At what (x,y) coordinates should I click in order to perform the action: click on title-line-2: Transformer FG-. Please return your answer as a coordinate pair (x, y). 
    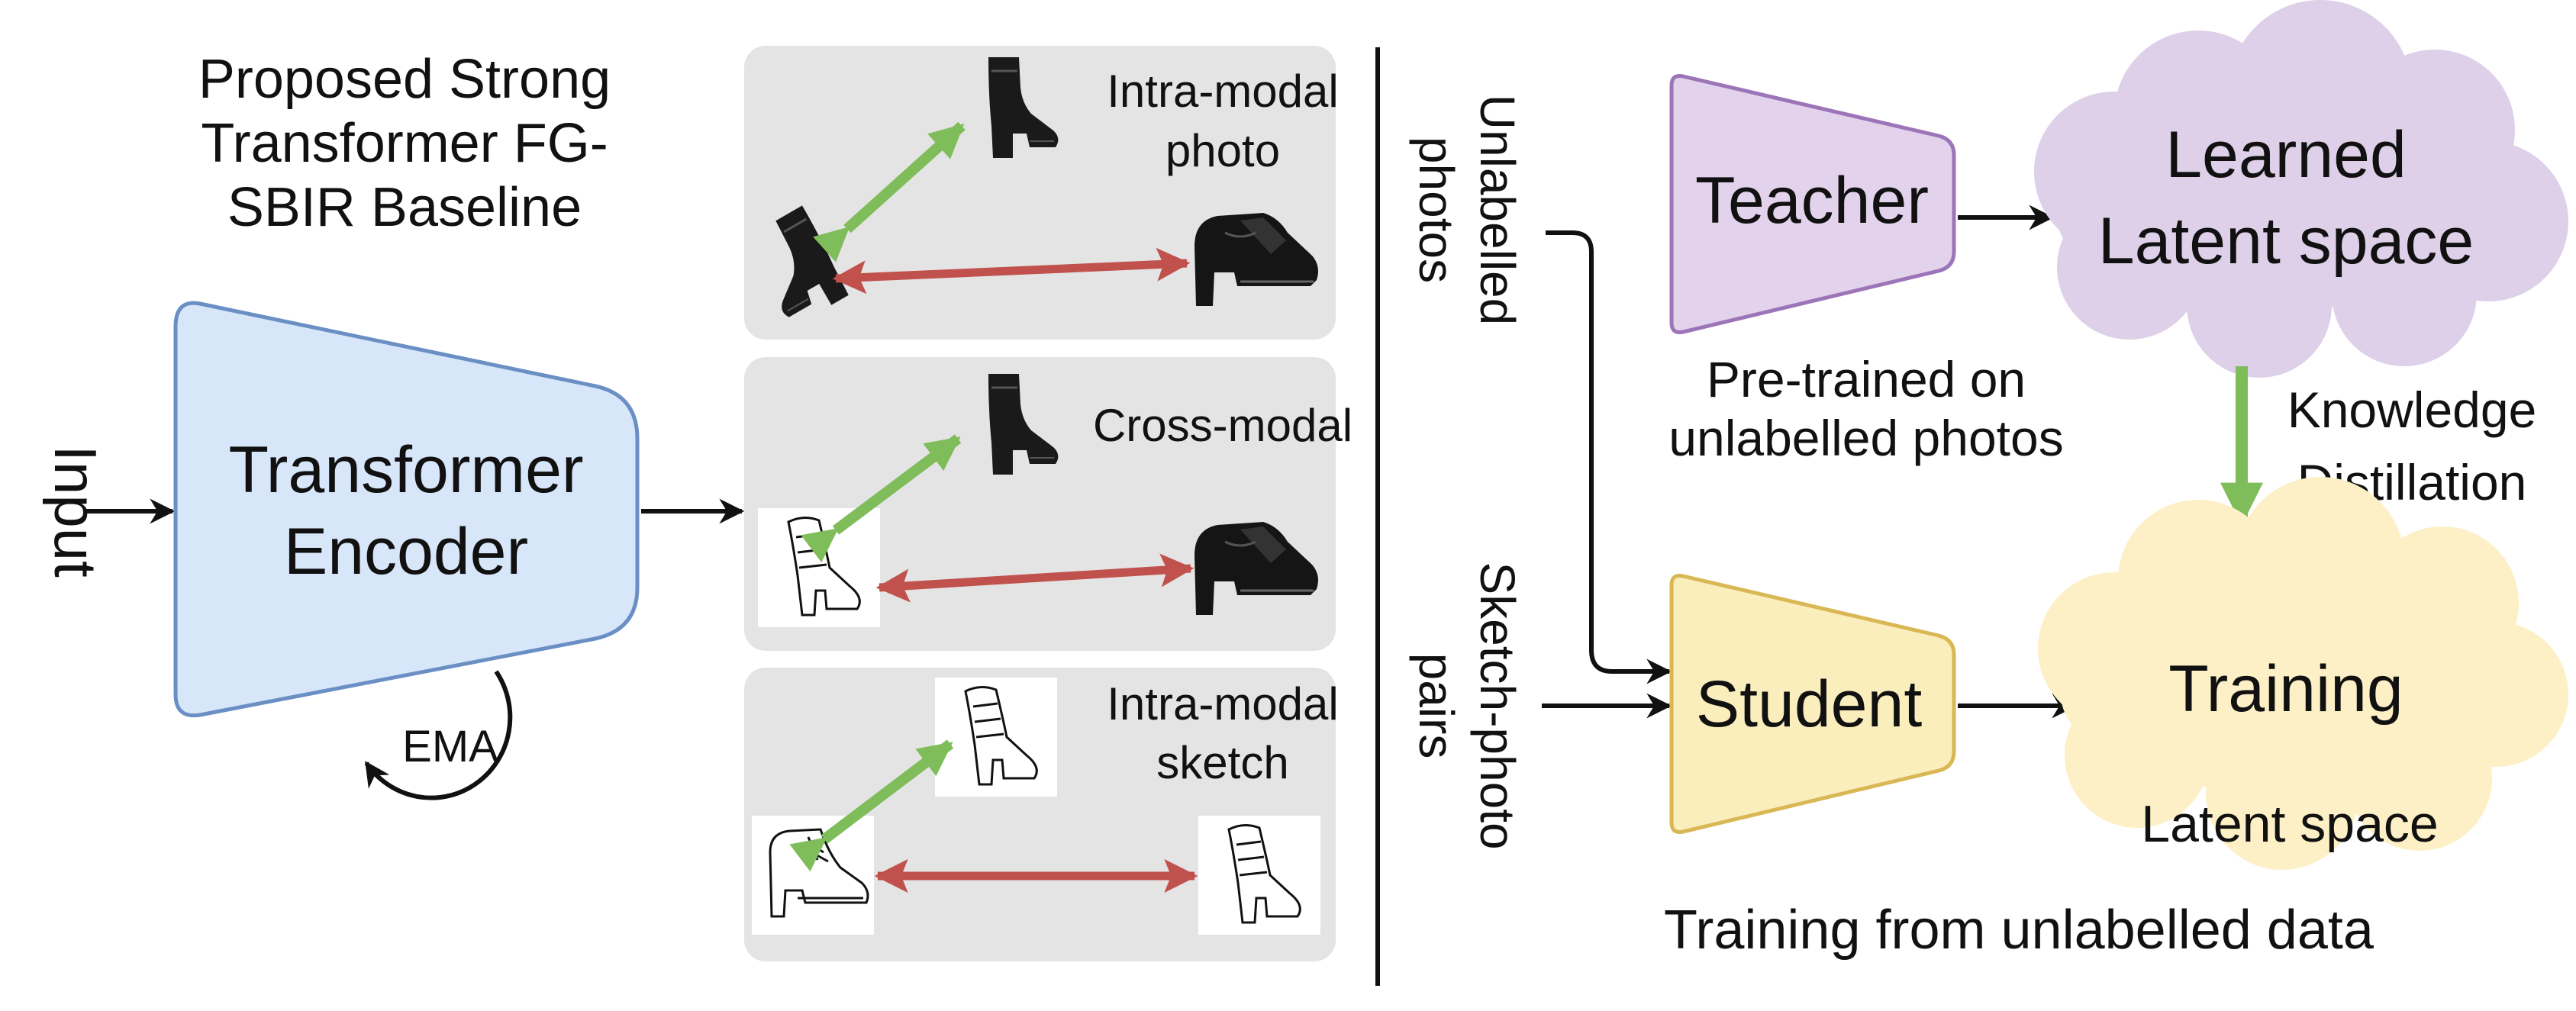
    Looking at the image, I should click on (404, 144).